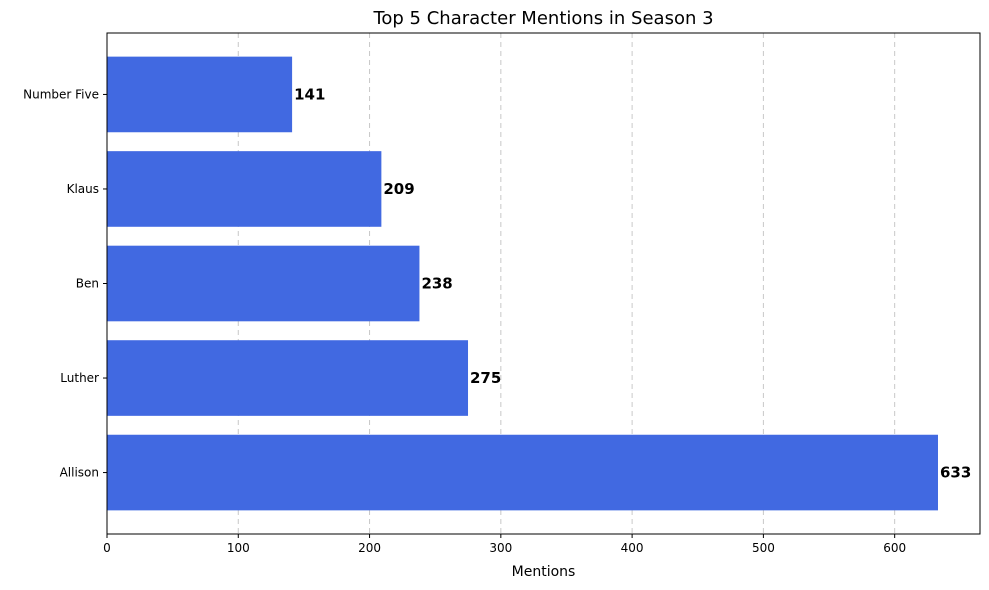 Image resolution: width=989 pixels, height=590 pixels. What do you see at coordinates (632, 548) in the screenshot?
I see `x-tick-label: 400` at bounding box center [632, 548].